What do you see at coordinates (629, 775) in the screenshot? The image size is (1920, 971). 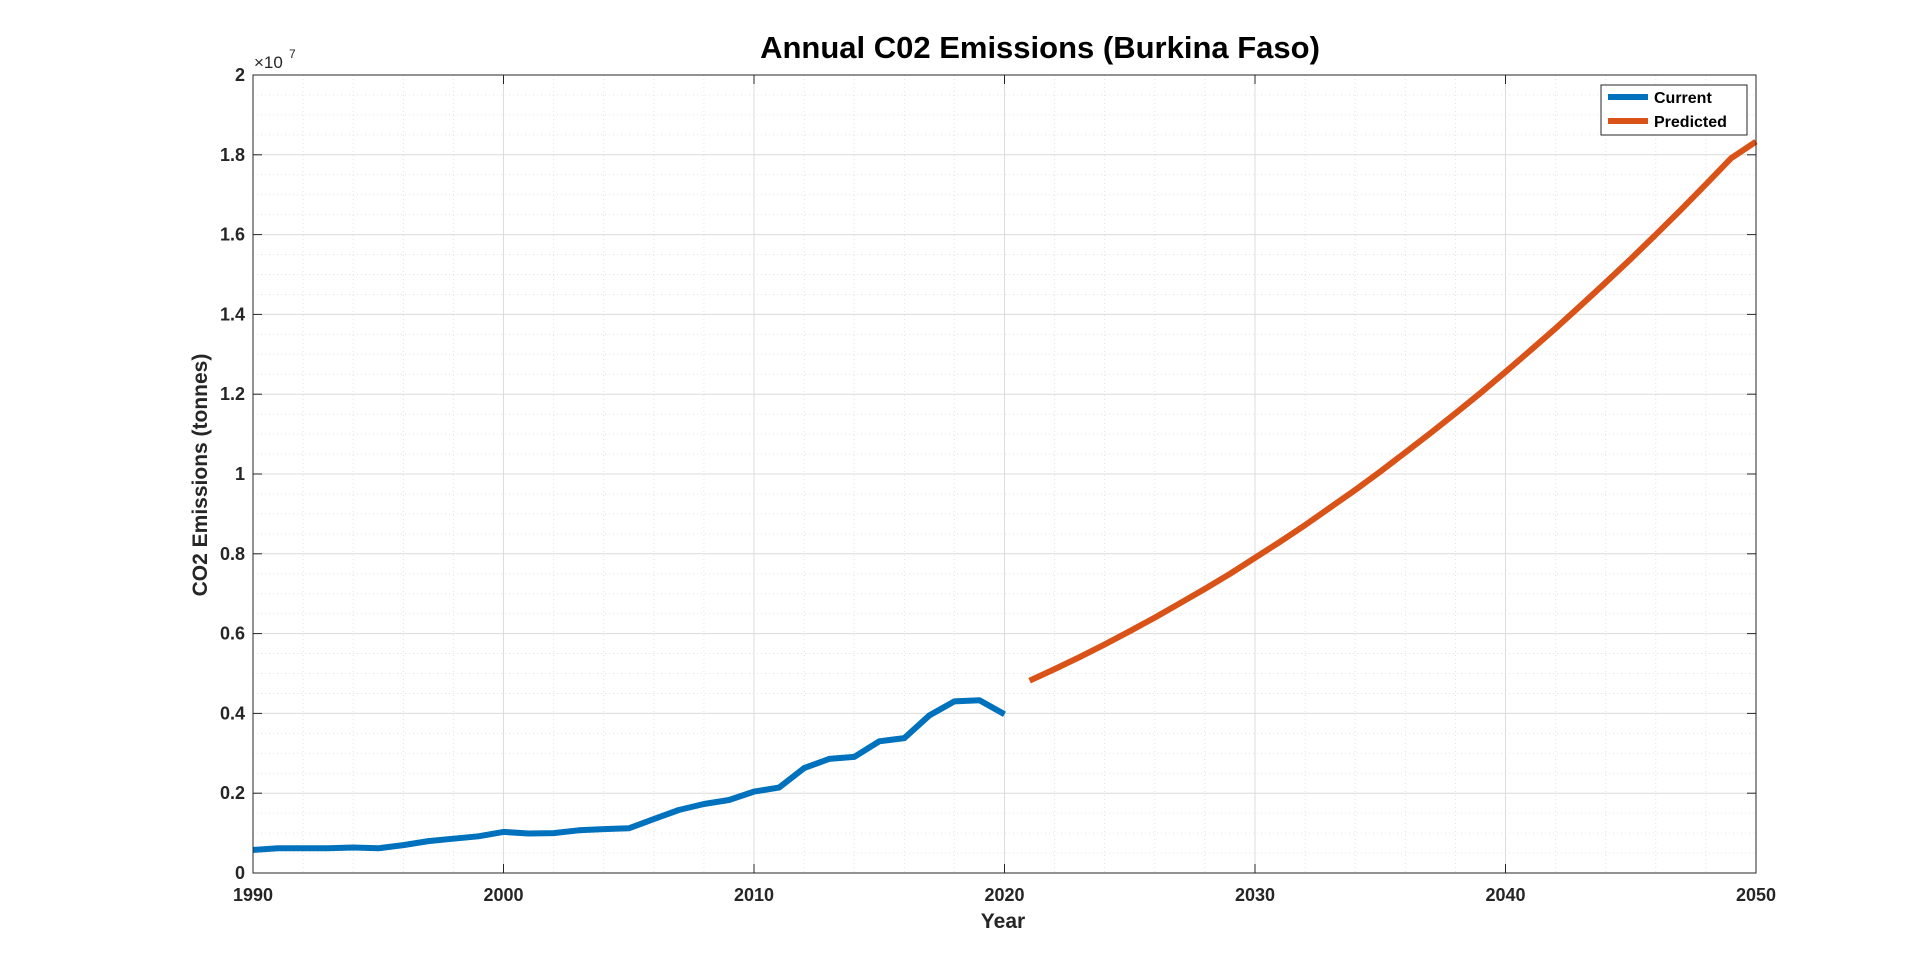 I see `series-line-current` at bounding box center [629, 775].